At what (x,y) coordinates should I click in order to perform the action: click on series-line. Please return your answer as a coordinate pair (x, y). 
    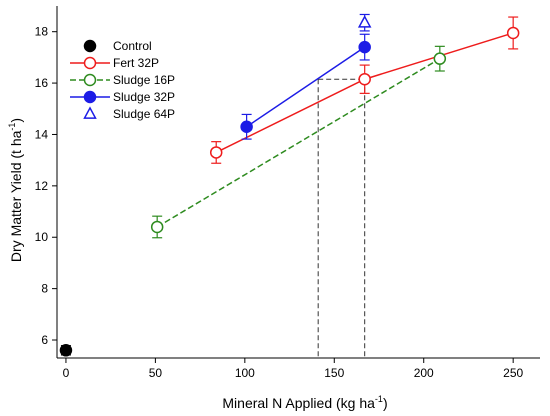
    Looking at the image, I should click on (306, 87).